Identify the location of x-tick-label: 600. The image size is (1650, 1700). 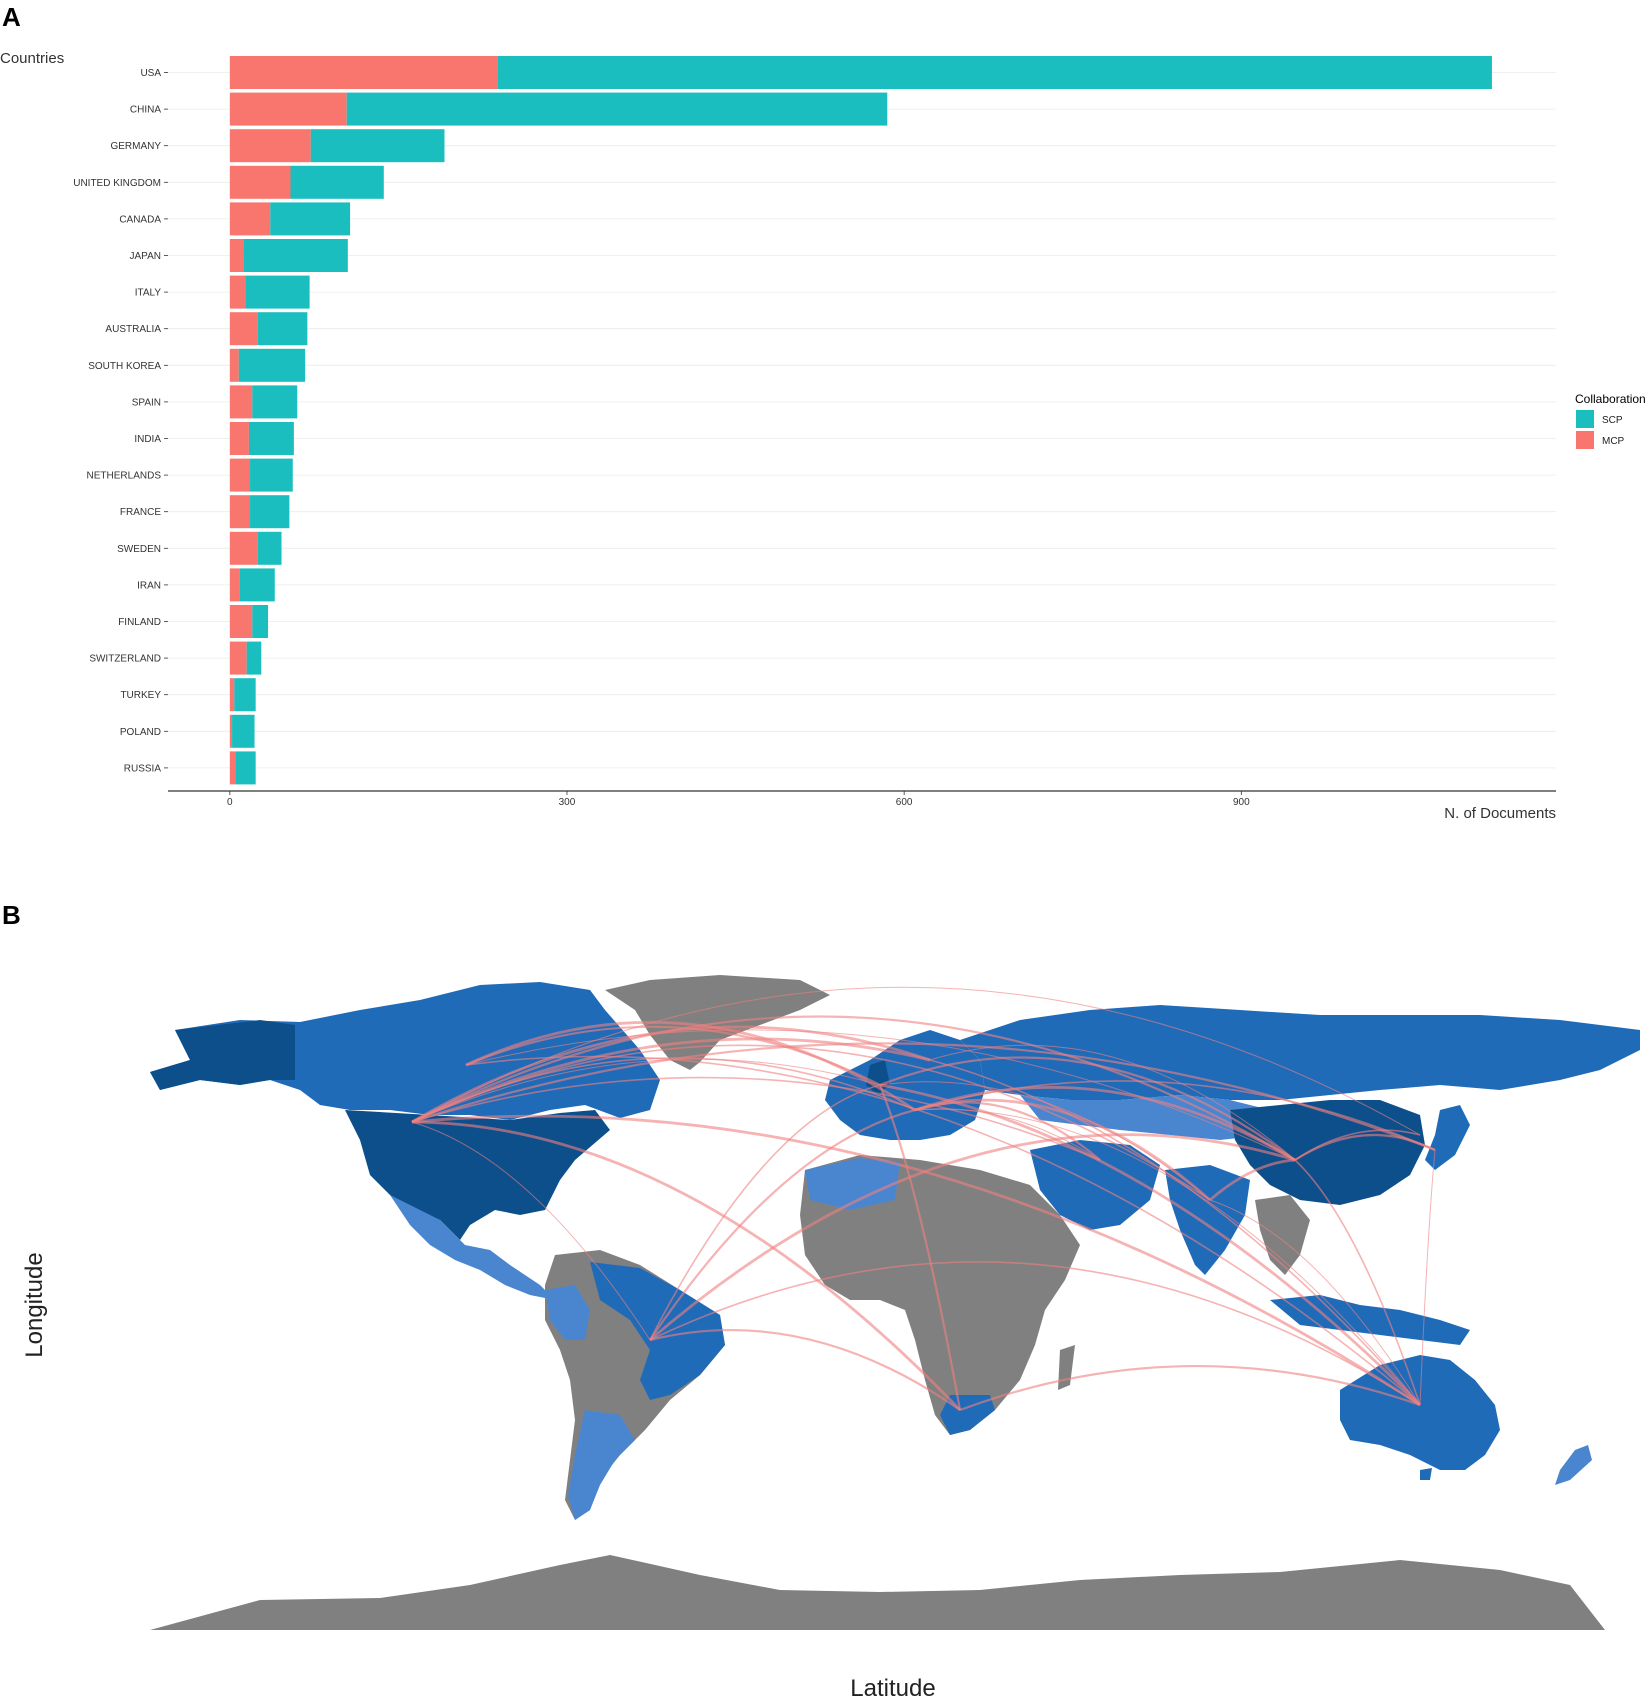
(904, 802).